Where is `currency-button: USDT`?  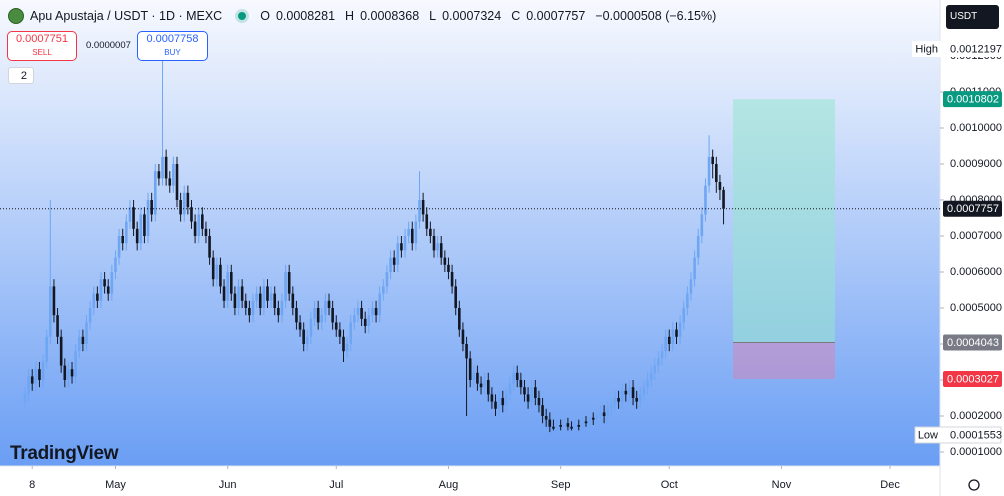
currency-button: USDT is located at coordinates (972, 17).